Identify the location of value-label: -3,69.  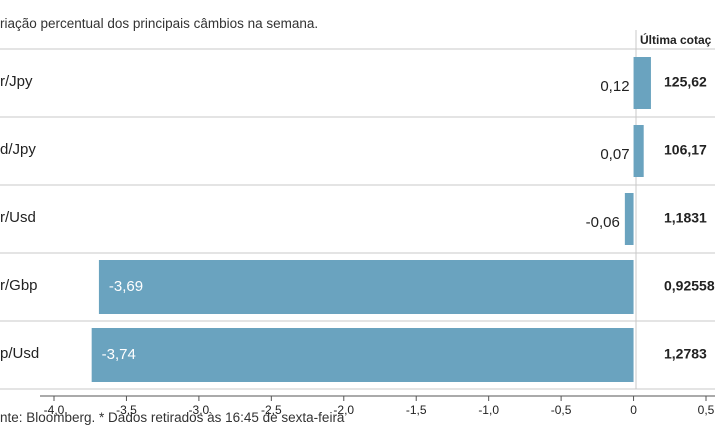
(126, 286).